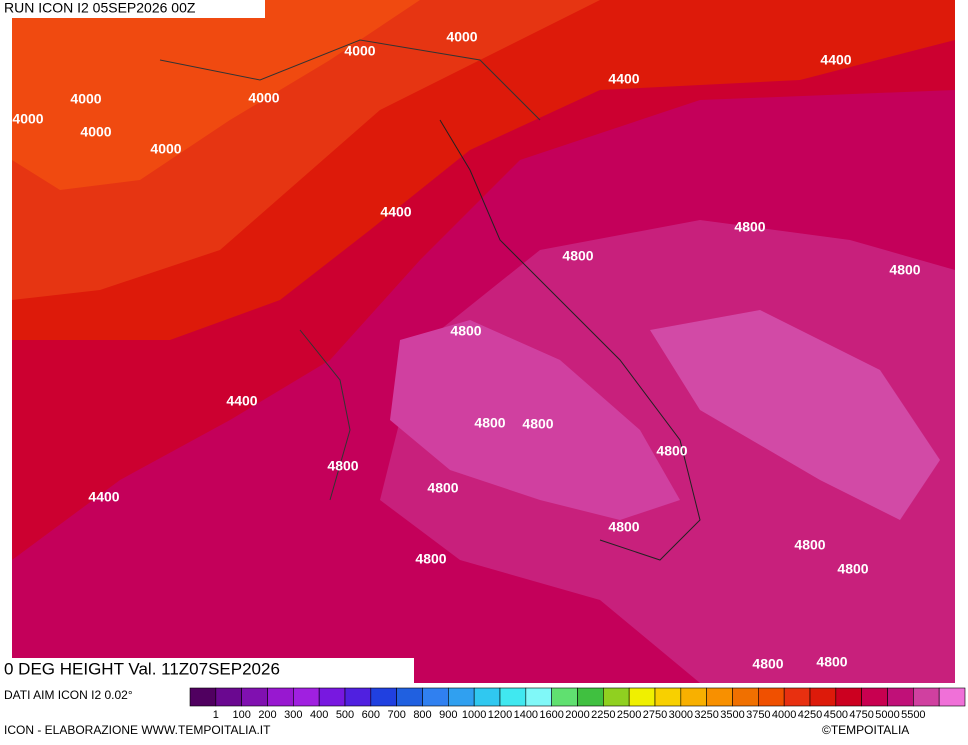 The width and height of the screenshot is (968, 745). Describe the element at coordinates (603, 715) in the screenshot. I see `legend-label: 2250` at that location.